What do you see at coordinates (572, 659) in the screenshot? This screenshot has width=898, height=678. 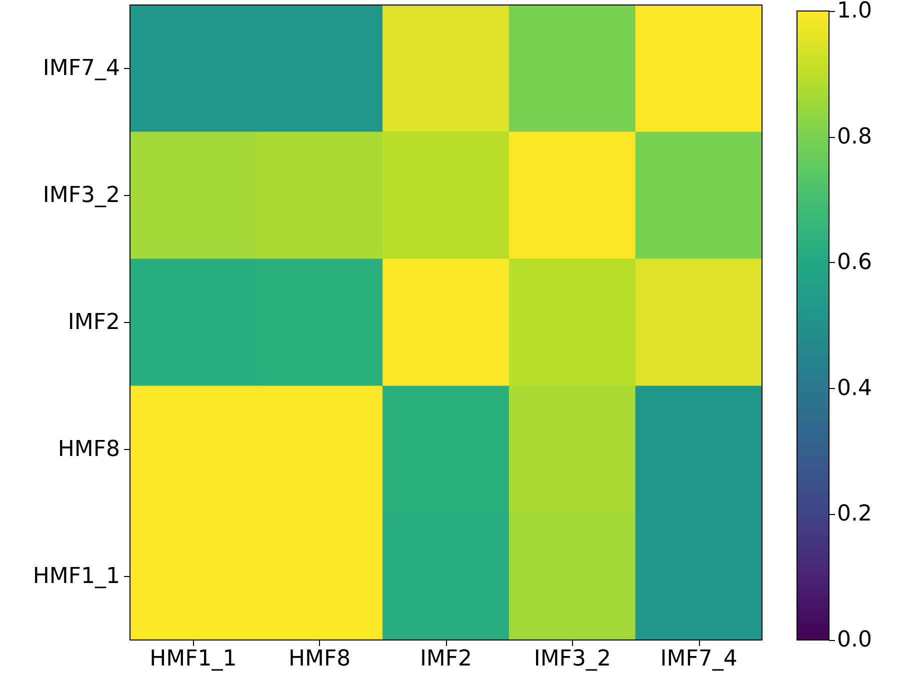 I see `x-tick-label: IMF3_2` at bounding box center [572, 659].